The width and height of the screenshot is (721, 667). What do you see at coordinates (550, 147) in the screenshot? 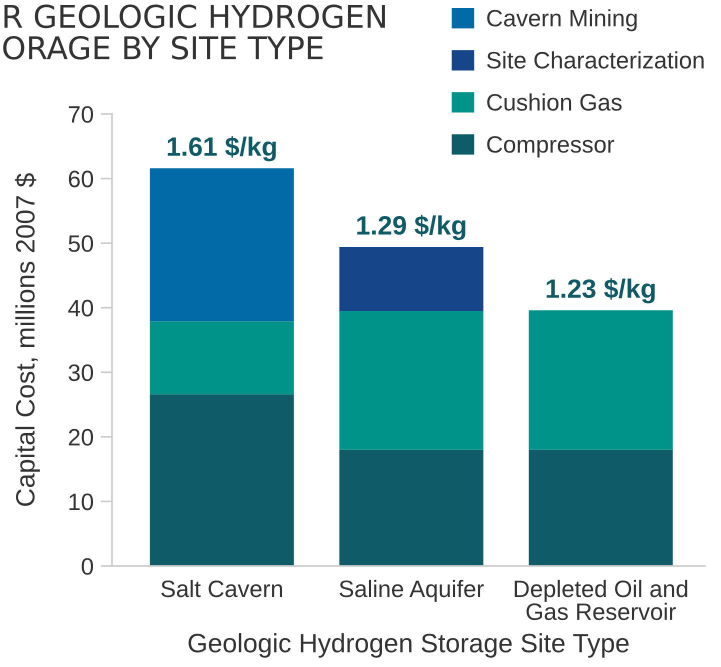
I see `legend-label: Compressor` at bounding box center [550, 147].